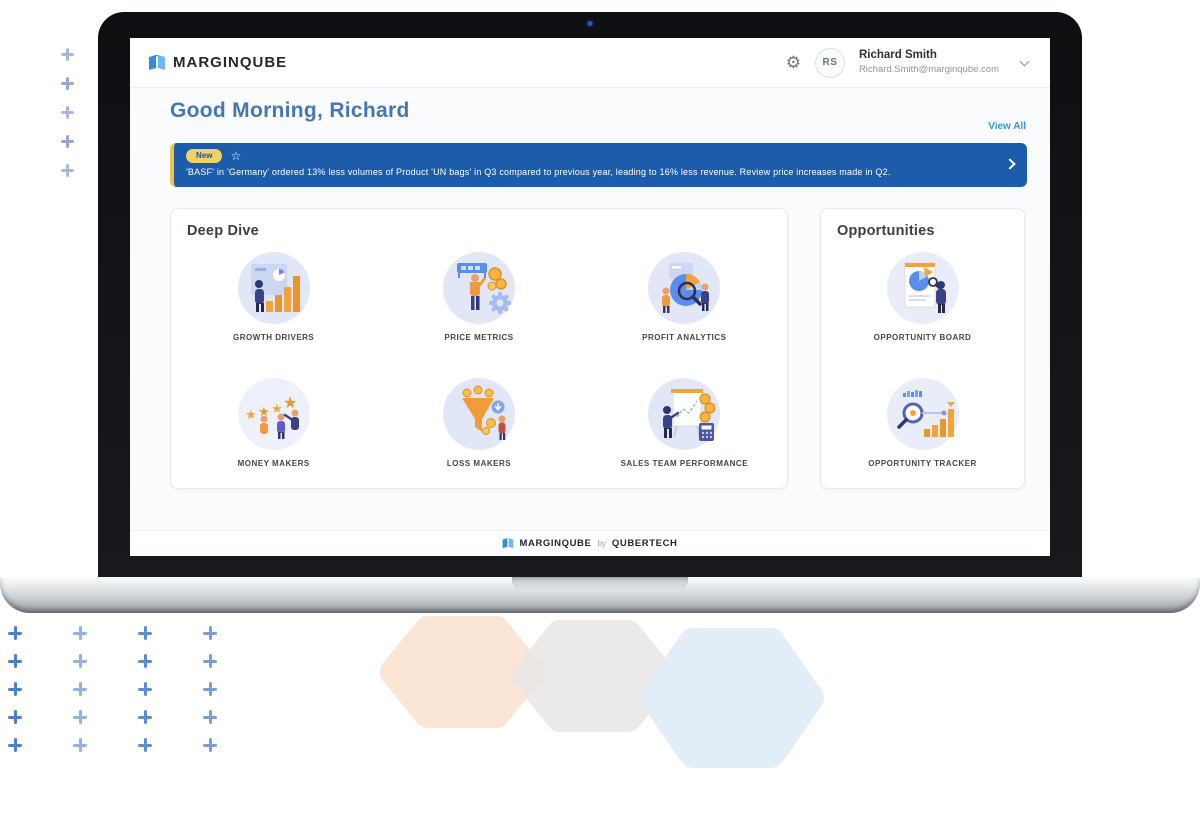 The width and height of the screenshot is (1200, 823). Describe the element at coordinates (922, 367) in the screenshot. I see `opportunities-grid: OPPORTUNITY BOARD` at that location.